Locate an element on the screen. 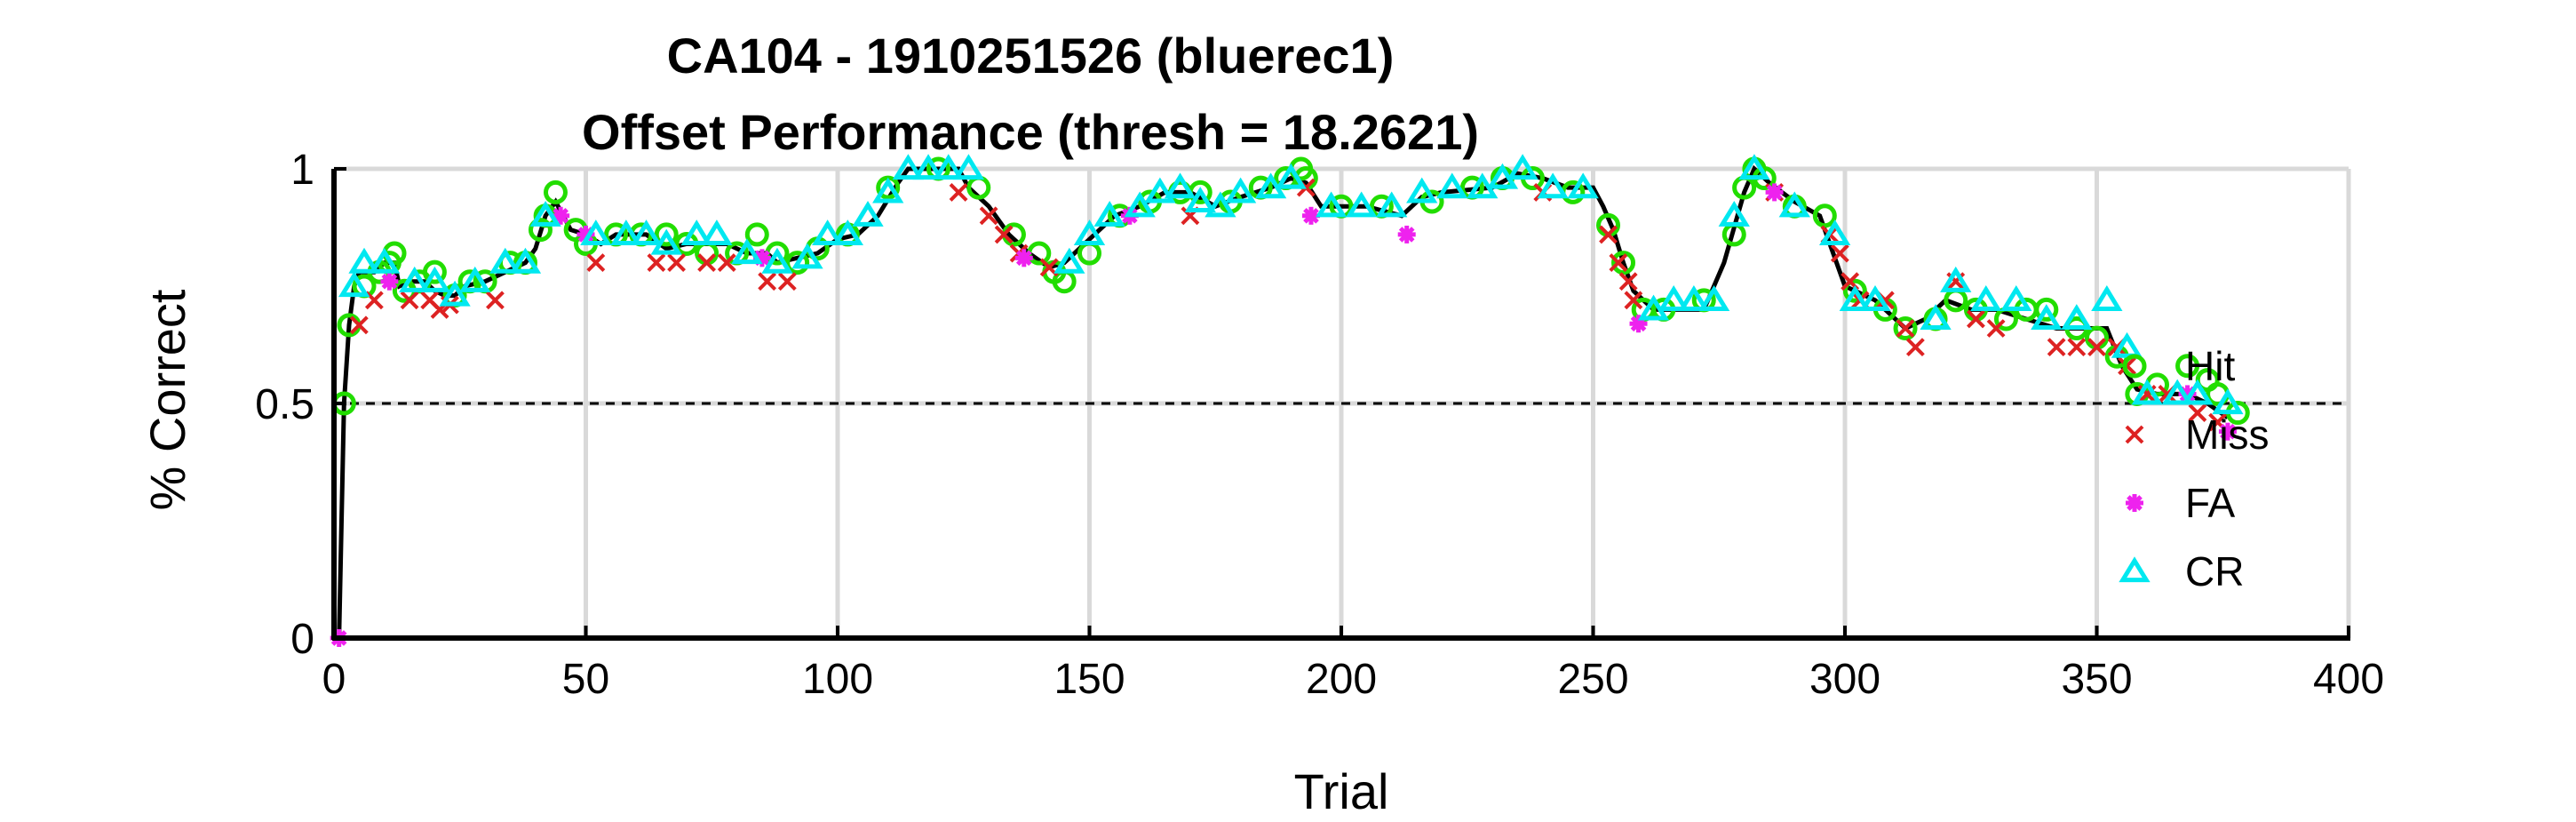 The height and width of the screenshot is (822, 2576). legend-item-hit: Hit is located at coordinates (2178, 366).